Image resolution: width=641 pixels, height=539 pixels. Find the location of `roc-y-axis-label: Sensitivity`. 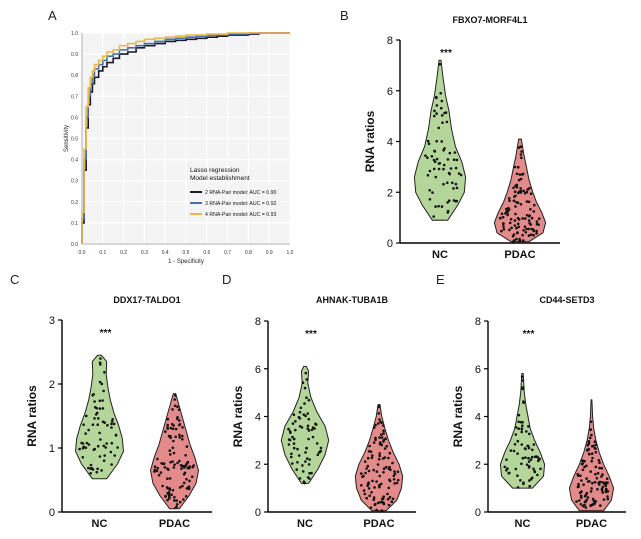

roc-y-axis-label: Sensitivity is located at coordinates (67, 138).